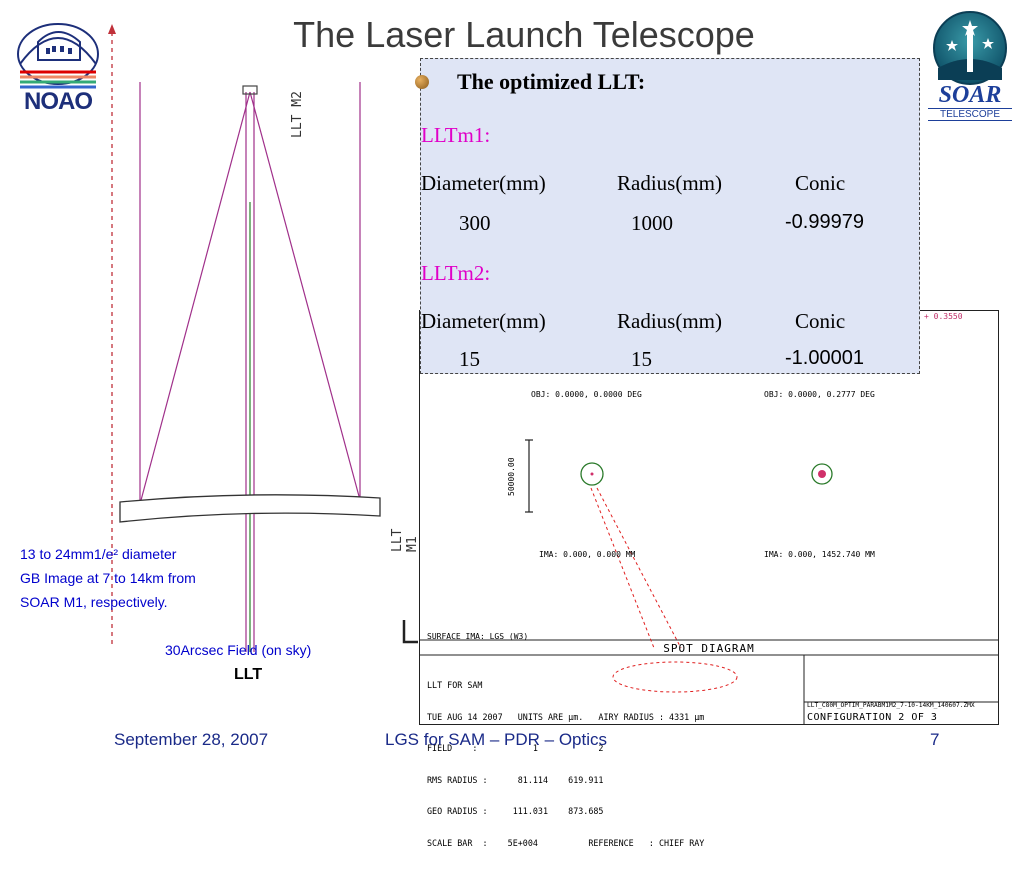 This screenshot has height=869, width=1024. What do you see at coordinates (58, 64) in the screenshot?
I see `noao-logo-icon: NOAO` at bounding box center [58, 64].